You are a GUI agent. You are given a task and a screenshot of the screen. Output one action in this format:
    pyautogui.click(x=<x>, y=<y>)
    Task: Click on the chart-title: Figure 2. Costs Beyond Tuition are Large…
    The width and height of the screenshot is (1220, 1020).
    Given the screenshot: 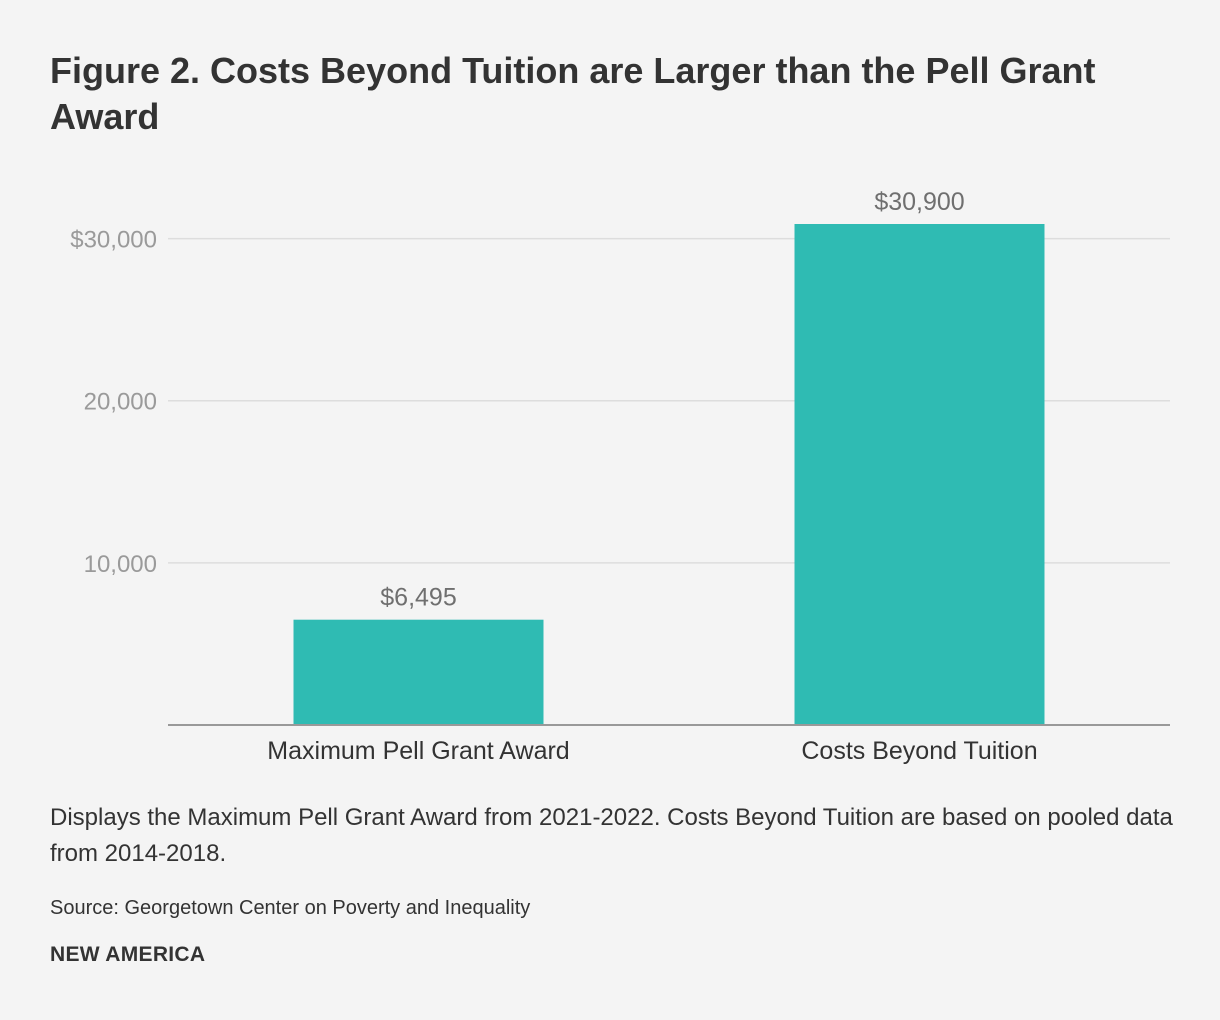 What is the action you would take?
    pyautogui.click(x=573, y=93)
    